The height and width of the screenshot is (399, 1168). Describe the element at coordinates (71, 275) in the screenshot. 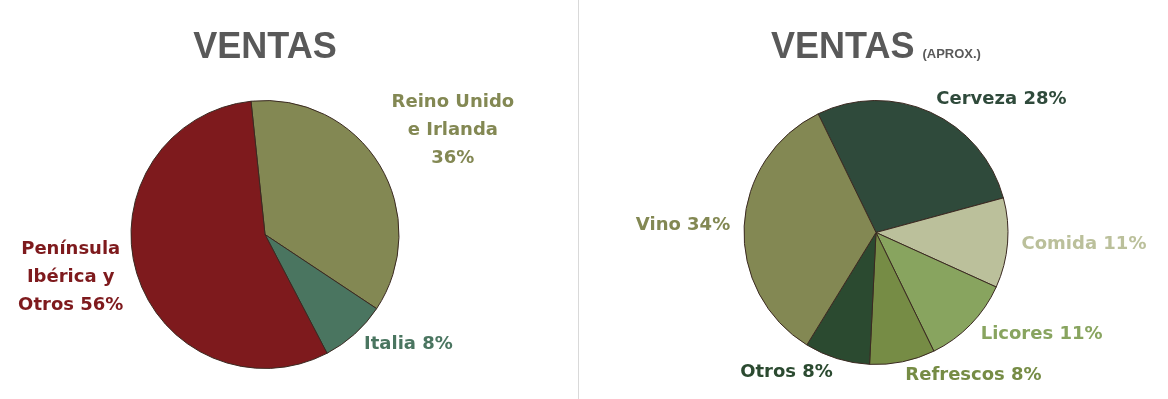

I see `slice-label: Península Ibérica y Otros 56%` at that location.